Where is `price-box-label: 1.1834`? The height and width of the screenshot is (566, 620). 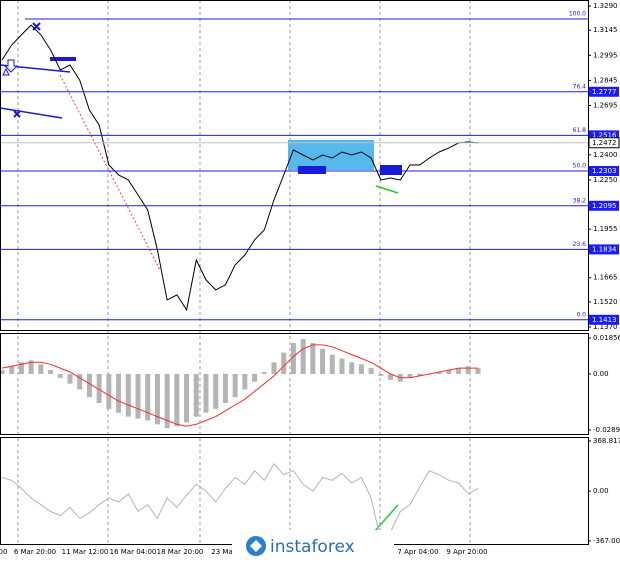
price-box-label: 1.1834 is located at coordinates (604, 249).